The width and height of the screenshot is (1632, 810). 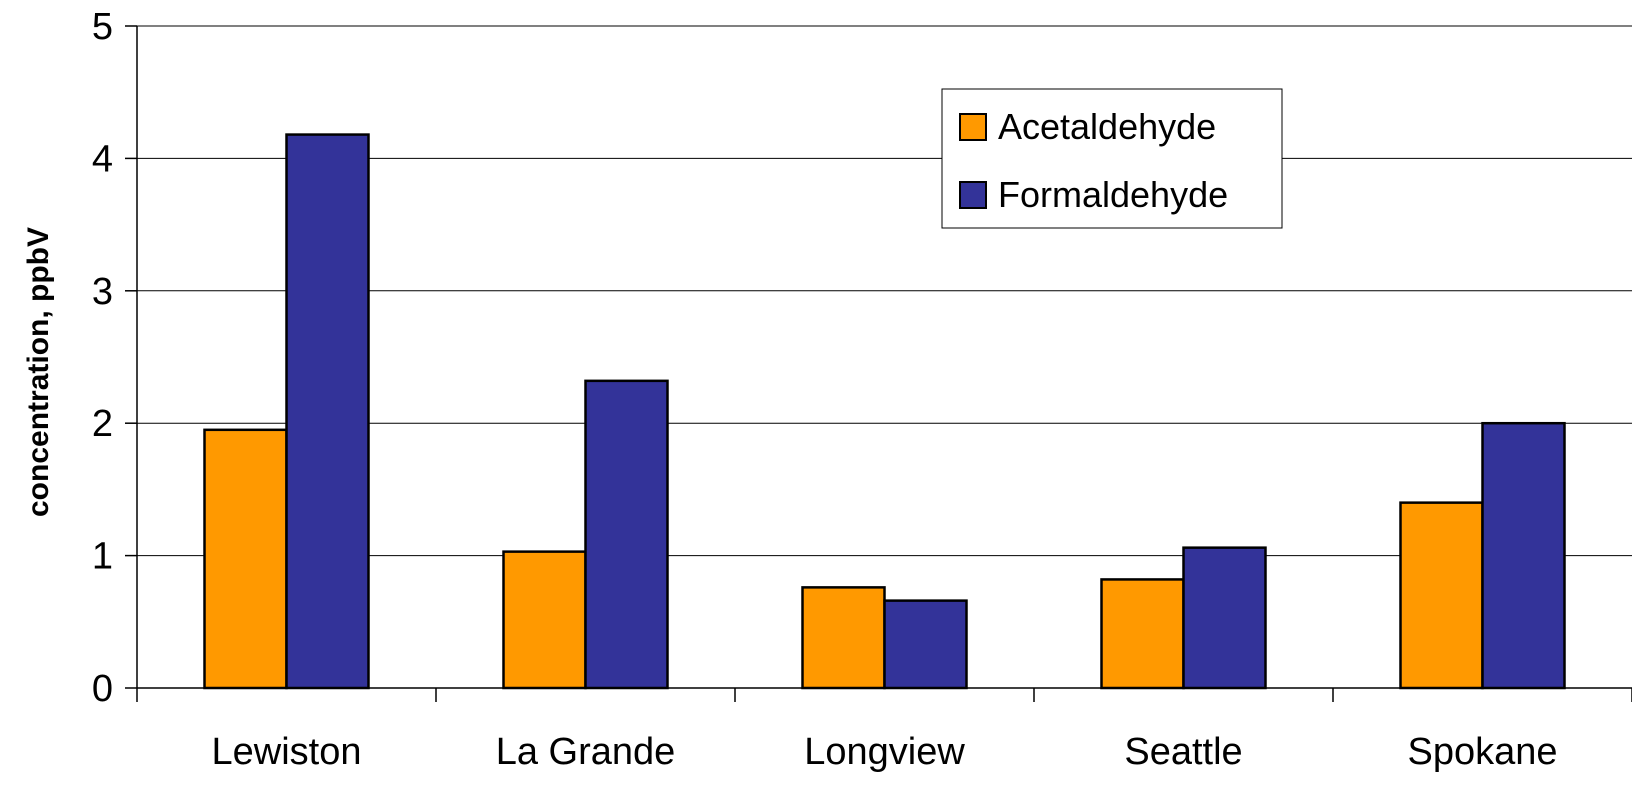 What do you see at coordinates (1142, 634) in the screenshot?
I see `bar-acetaldehyde-seattle` at bounding box center [1142, 634].